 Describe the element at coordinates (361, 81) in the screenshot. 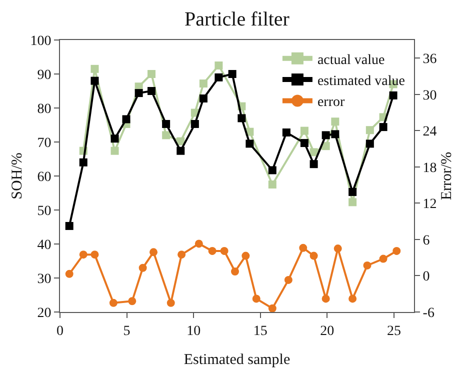

I see `legend-label: estimated value` at that location.